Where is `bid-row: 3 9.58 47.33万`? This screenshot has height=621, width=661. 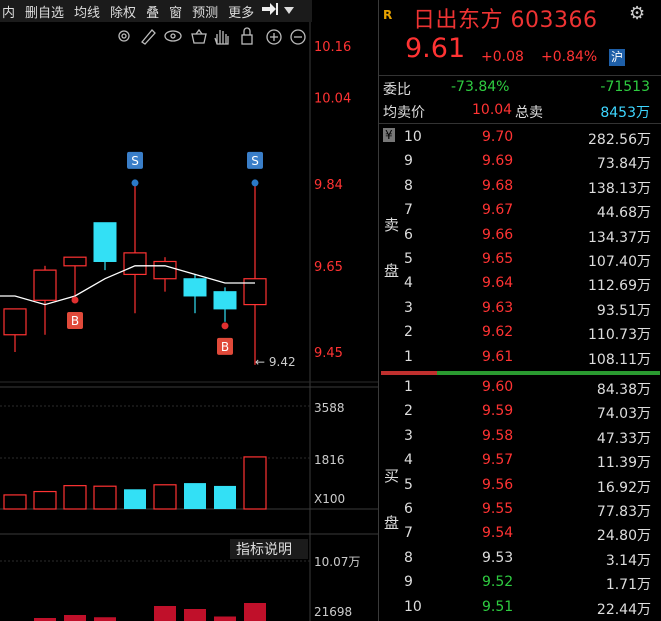
bid-row: 3 9.58 47.33万 is located at coordinates (520, 436).